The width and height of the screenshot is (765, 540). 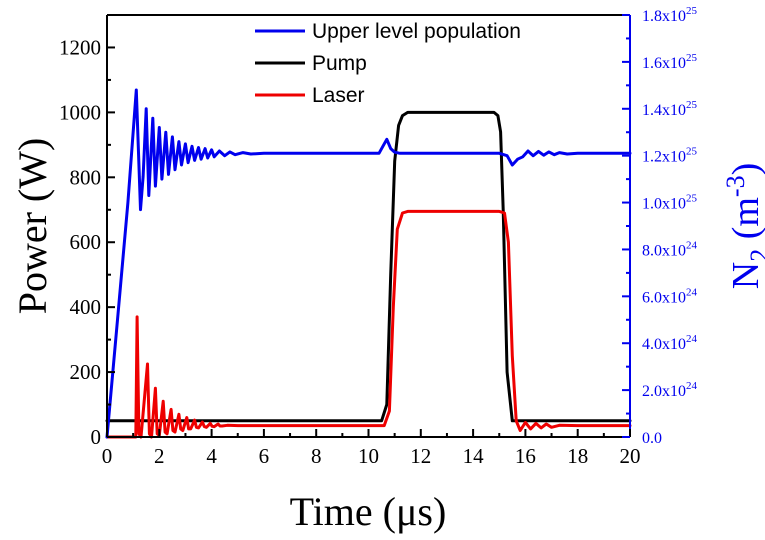 What do you see at coordinates (388, 63) in the screenshot?
I see `legend: Upper level population Pump Laser` at bounding box center [388, 63].